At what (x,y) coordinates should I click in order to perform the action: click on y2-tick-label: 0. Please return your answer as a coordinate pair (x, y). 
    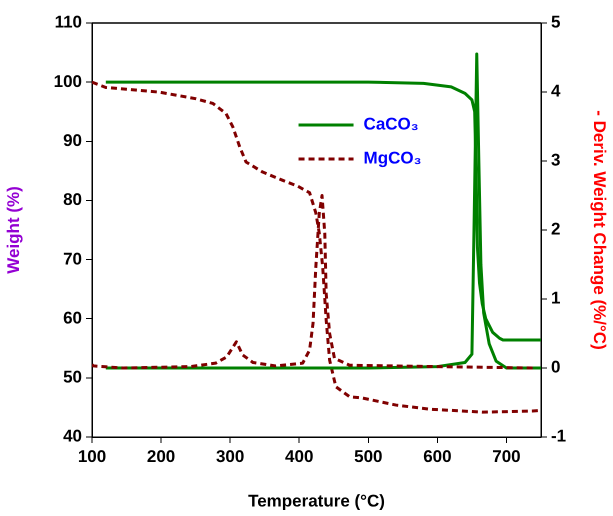
    Looking at the image, I should click on (555, 367).